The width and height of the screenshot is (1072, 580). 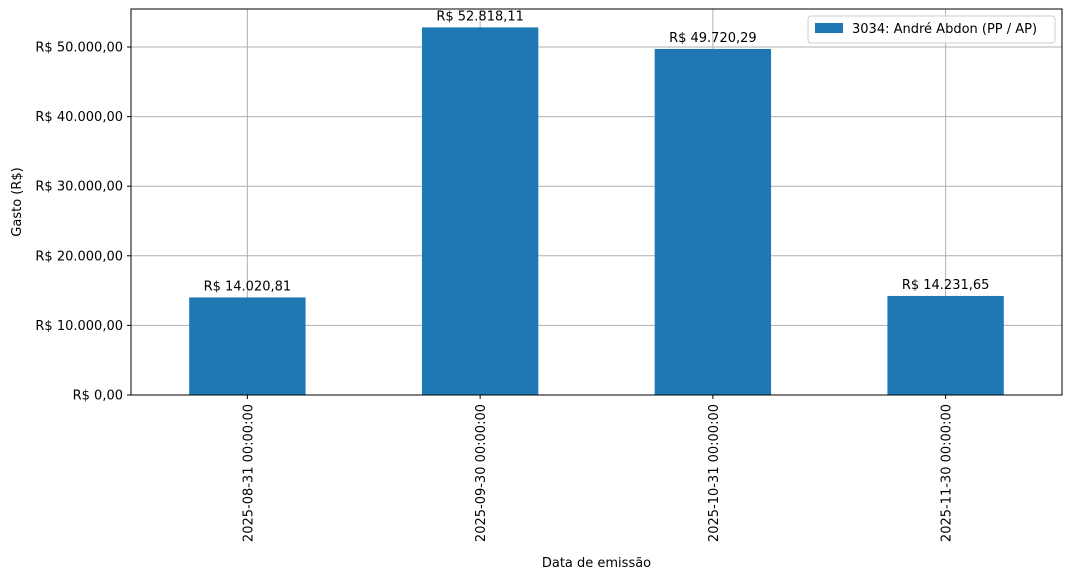 What do you see at coordinates (947, 473) in the screenshot?
I see `x-tick-label: 2025-11-30 00:00:00` at bounding box center [947, 473].